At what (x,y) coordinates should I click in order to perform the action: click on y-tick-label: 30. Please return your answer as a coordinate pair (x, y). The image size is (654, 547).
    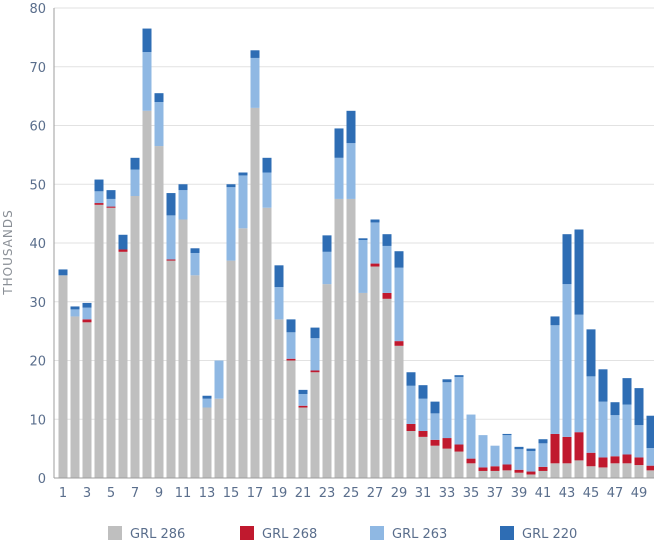
    Looking at the image, I should click on (37, 303).